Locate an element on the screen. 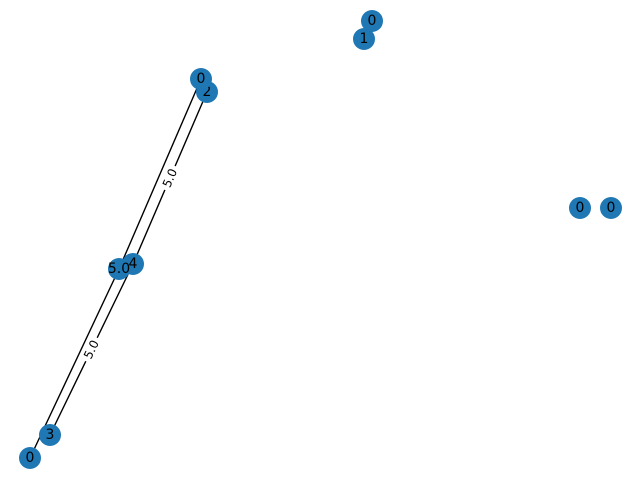  node-n2b: 0 is located at coordinates (201, 79).